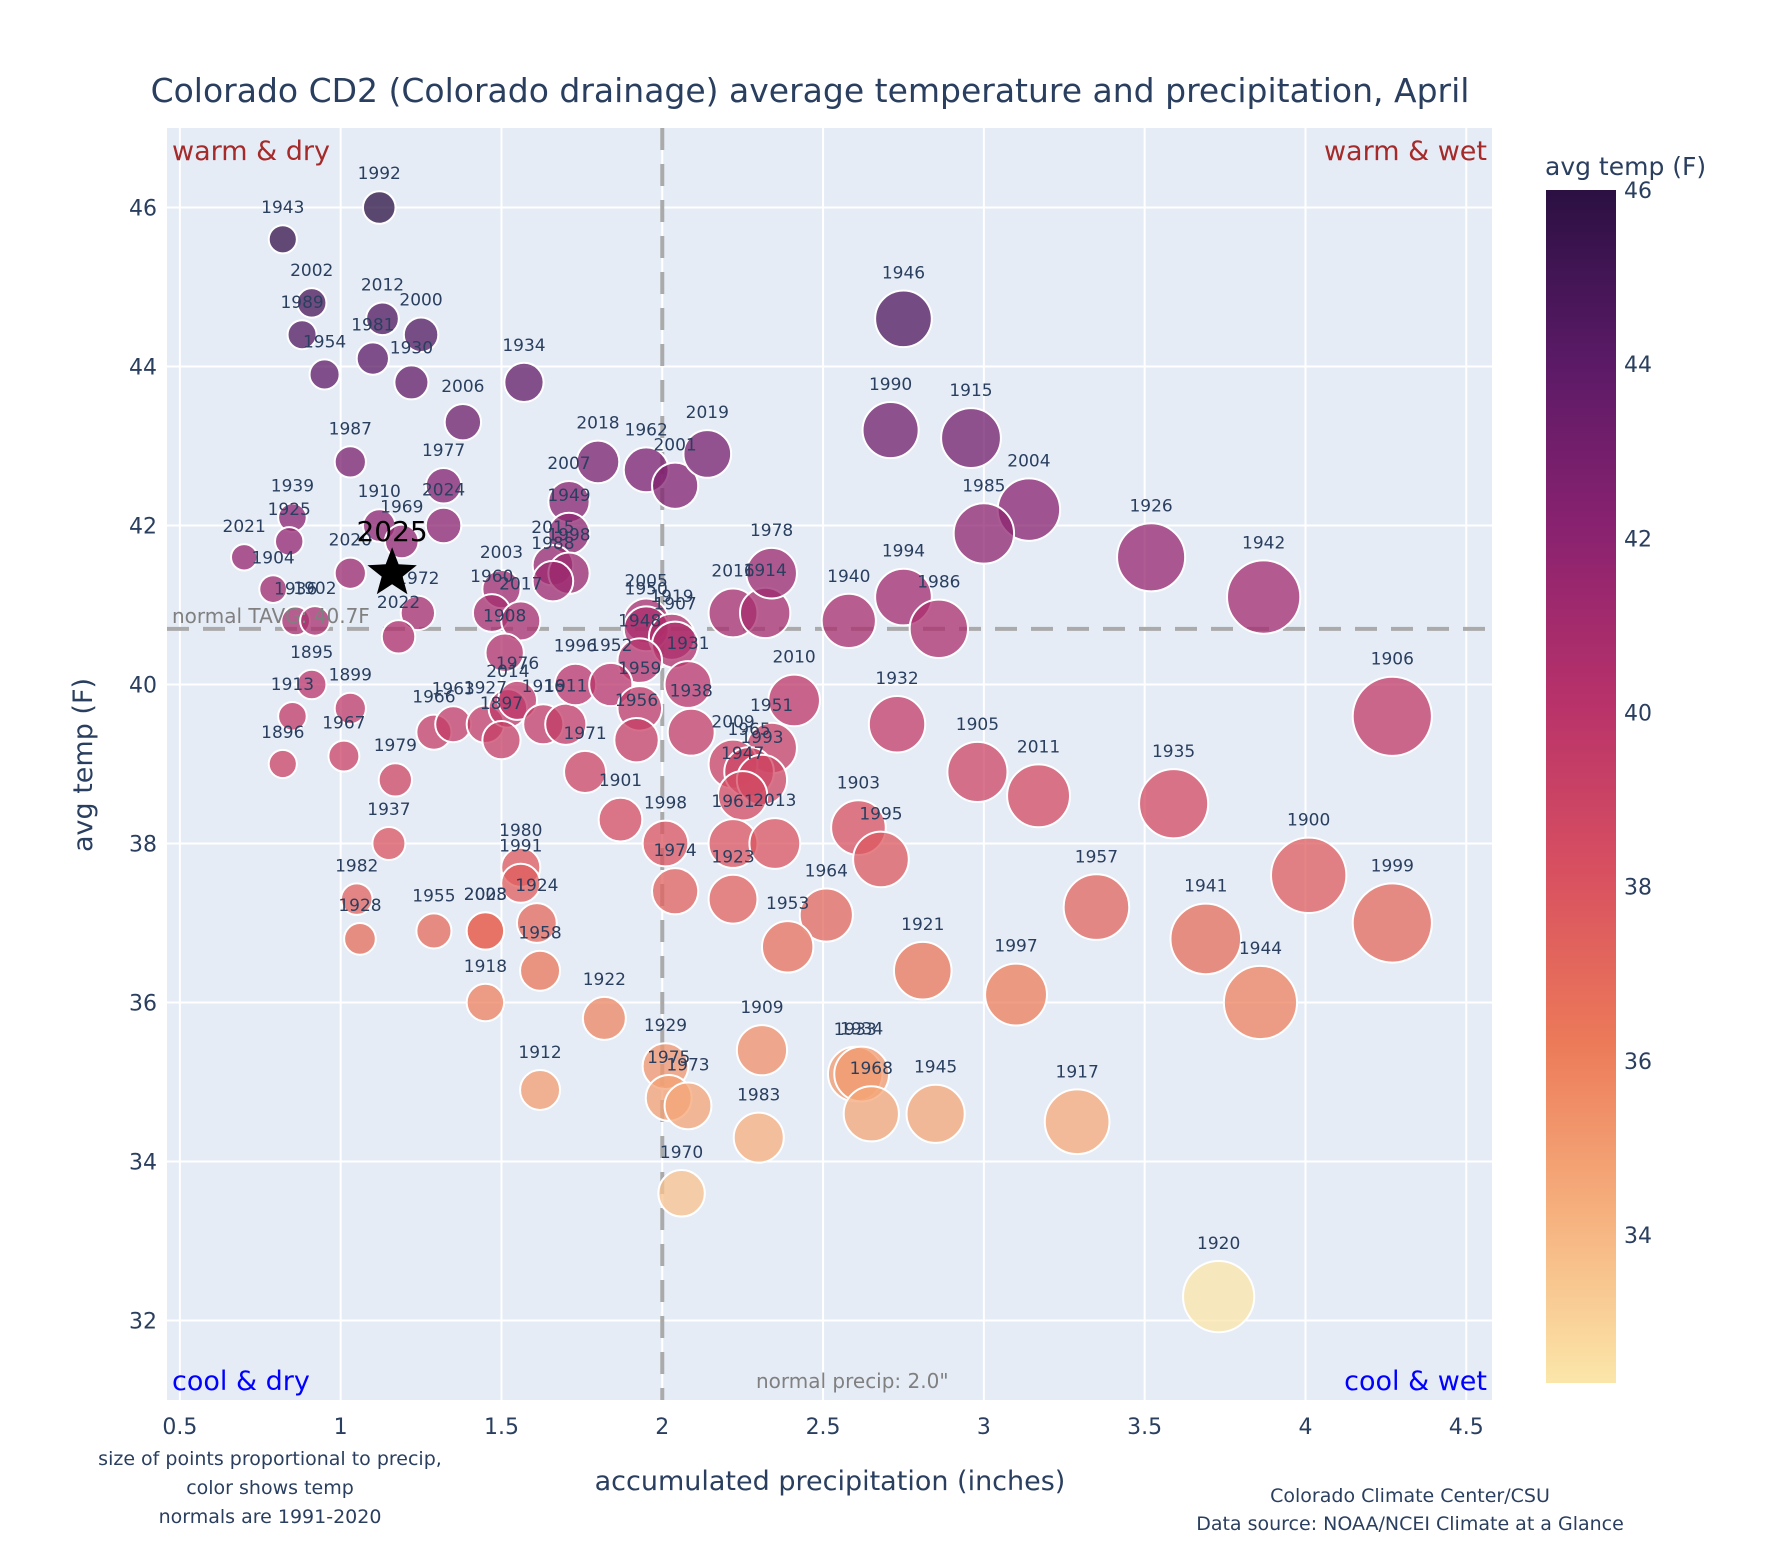 The width and height of the screenshot is (1772, 1564). What do you see at coordinates (453, 689) in the screenshot?
I see `point-label: 1963` at bounding box center [453, 689].